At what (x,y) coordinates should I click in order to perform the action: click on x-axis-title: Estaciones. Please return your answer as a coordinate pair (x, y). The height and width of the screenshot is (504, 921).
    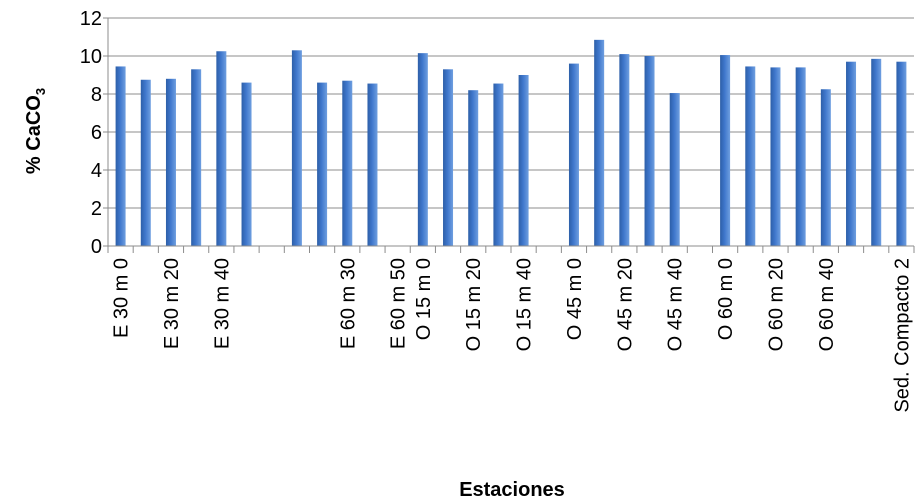
    Looking at the image, I should click on (512, 490).